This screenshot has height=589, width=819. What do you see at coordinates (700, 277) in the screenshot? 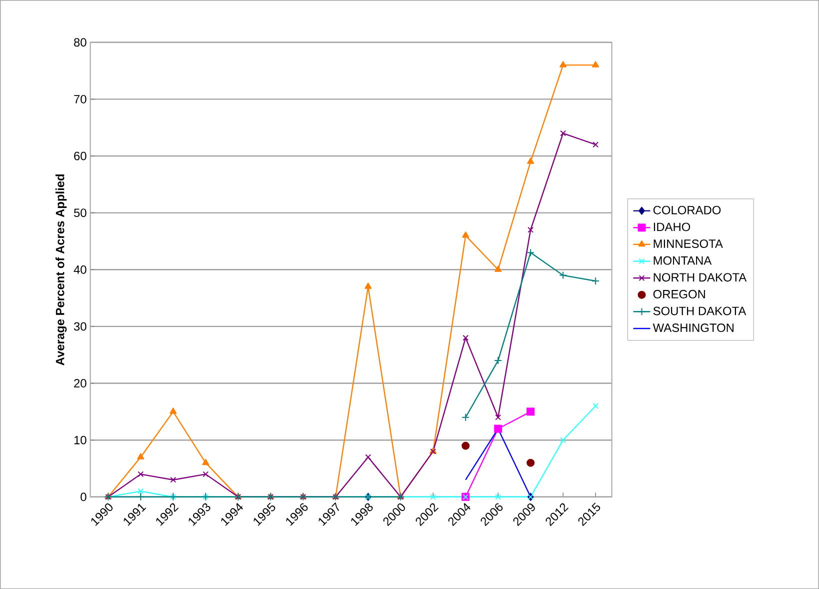
I see `legend-label: NORTH DAKOTA` at bounding box center [700, 277].